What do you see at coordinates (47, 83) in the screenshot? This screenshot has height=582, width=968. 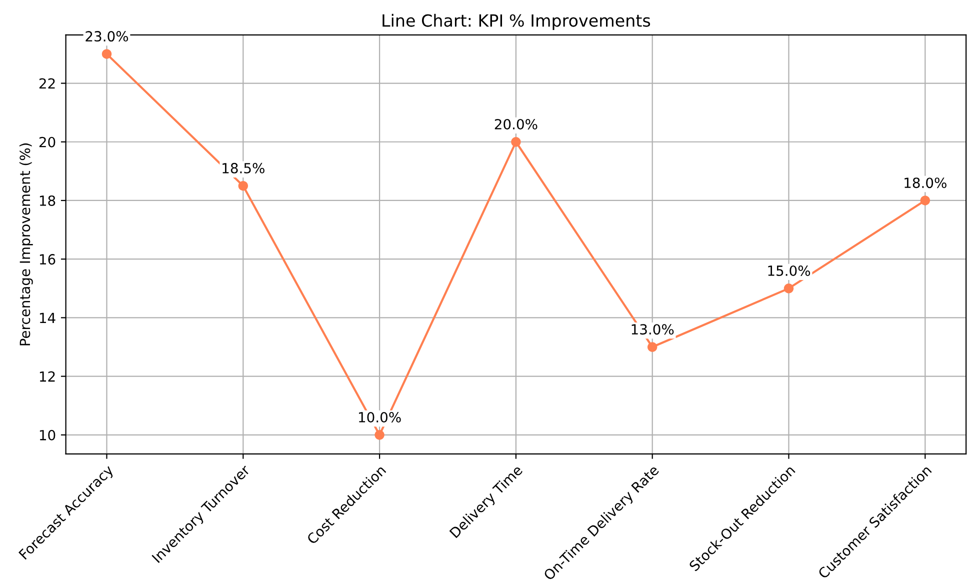 I see `y-tick-label: 22` at bounding box center [47, 83].